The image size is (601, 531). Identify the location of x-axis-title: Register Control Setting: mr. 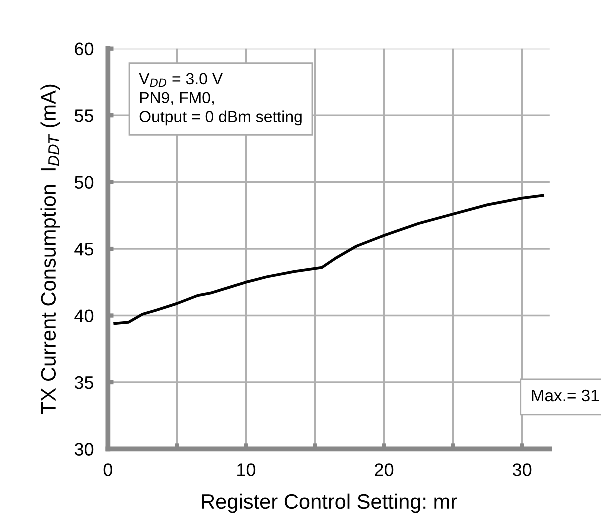
(330, 504).